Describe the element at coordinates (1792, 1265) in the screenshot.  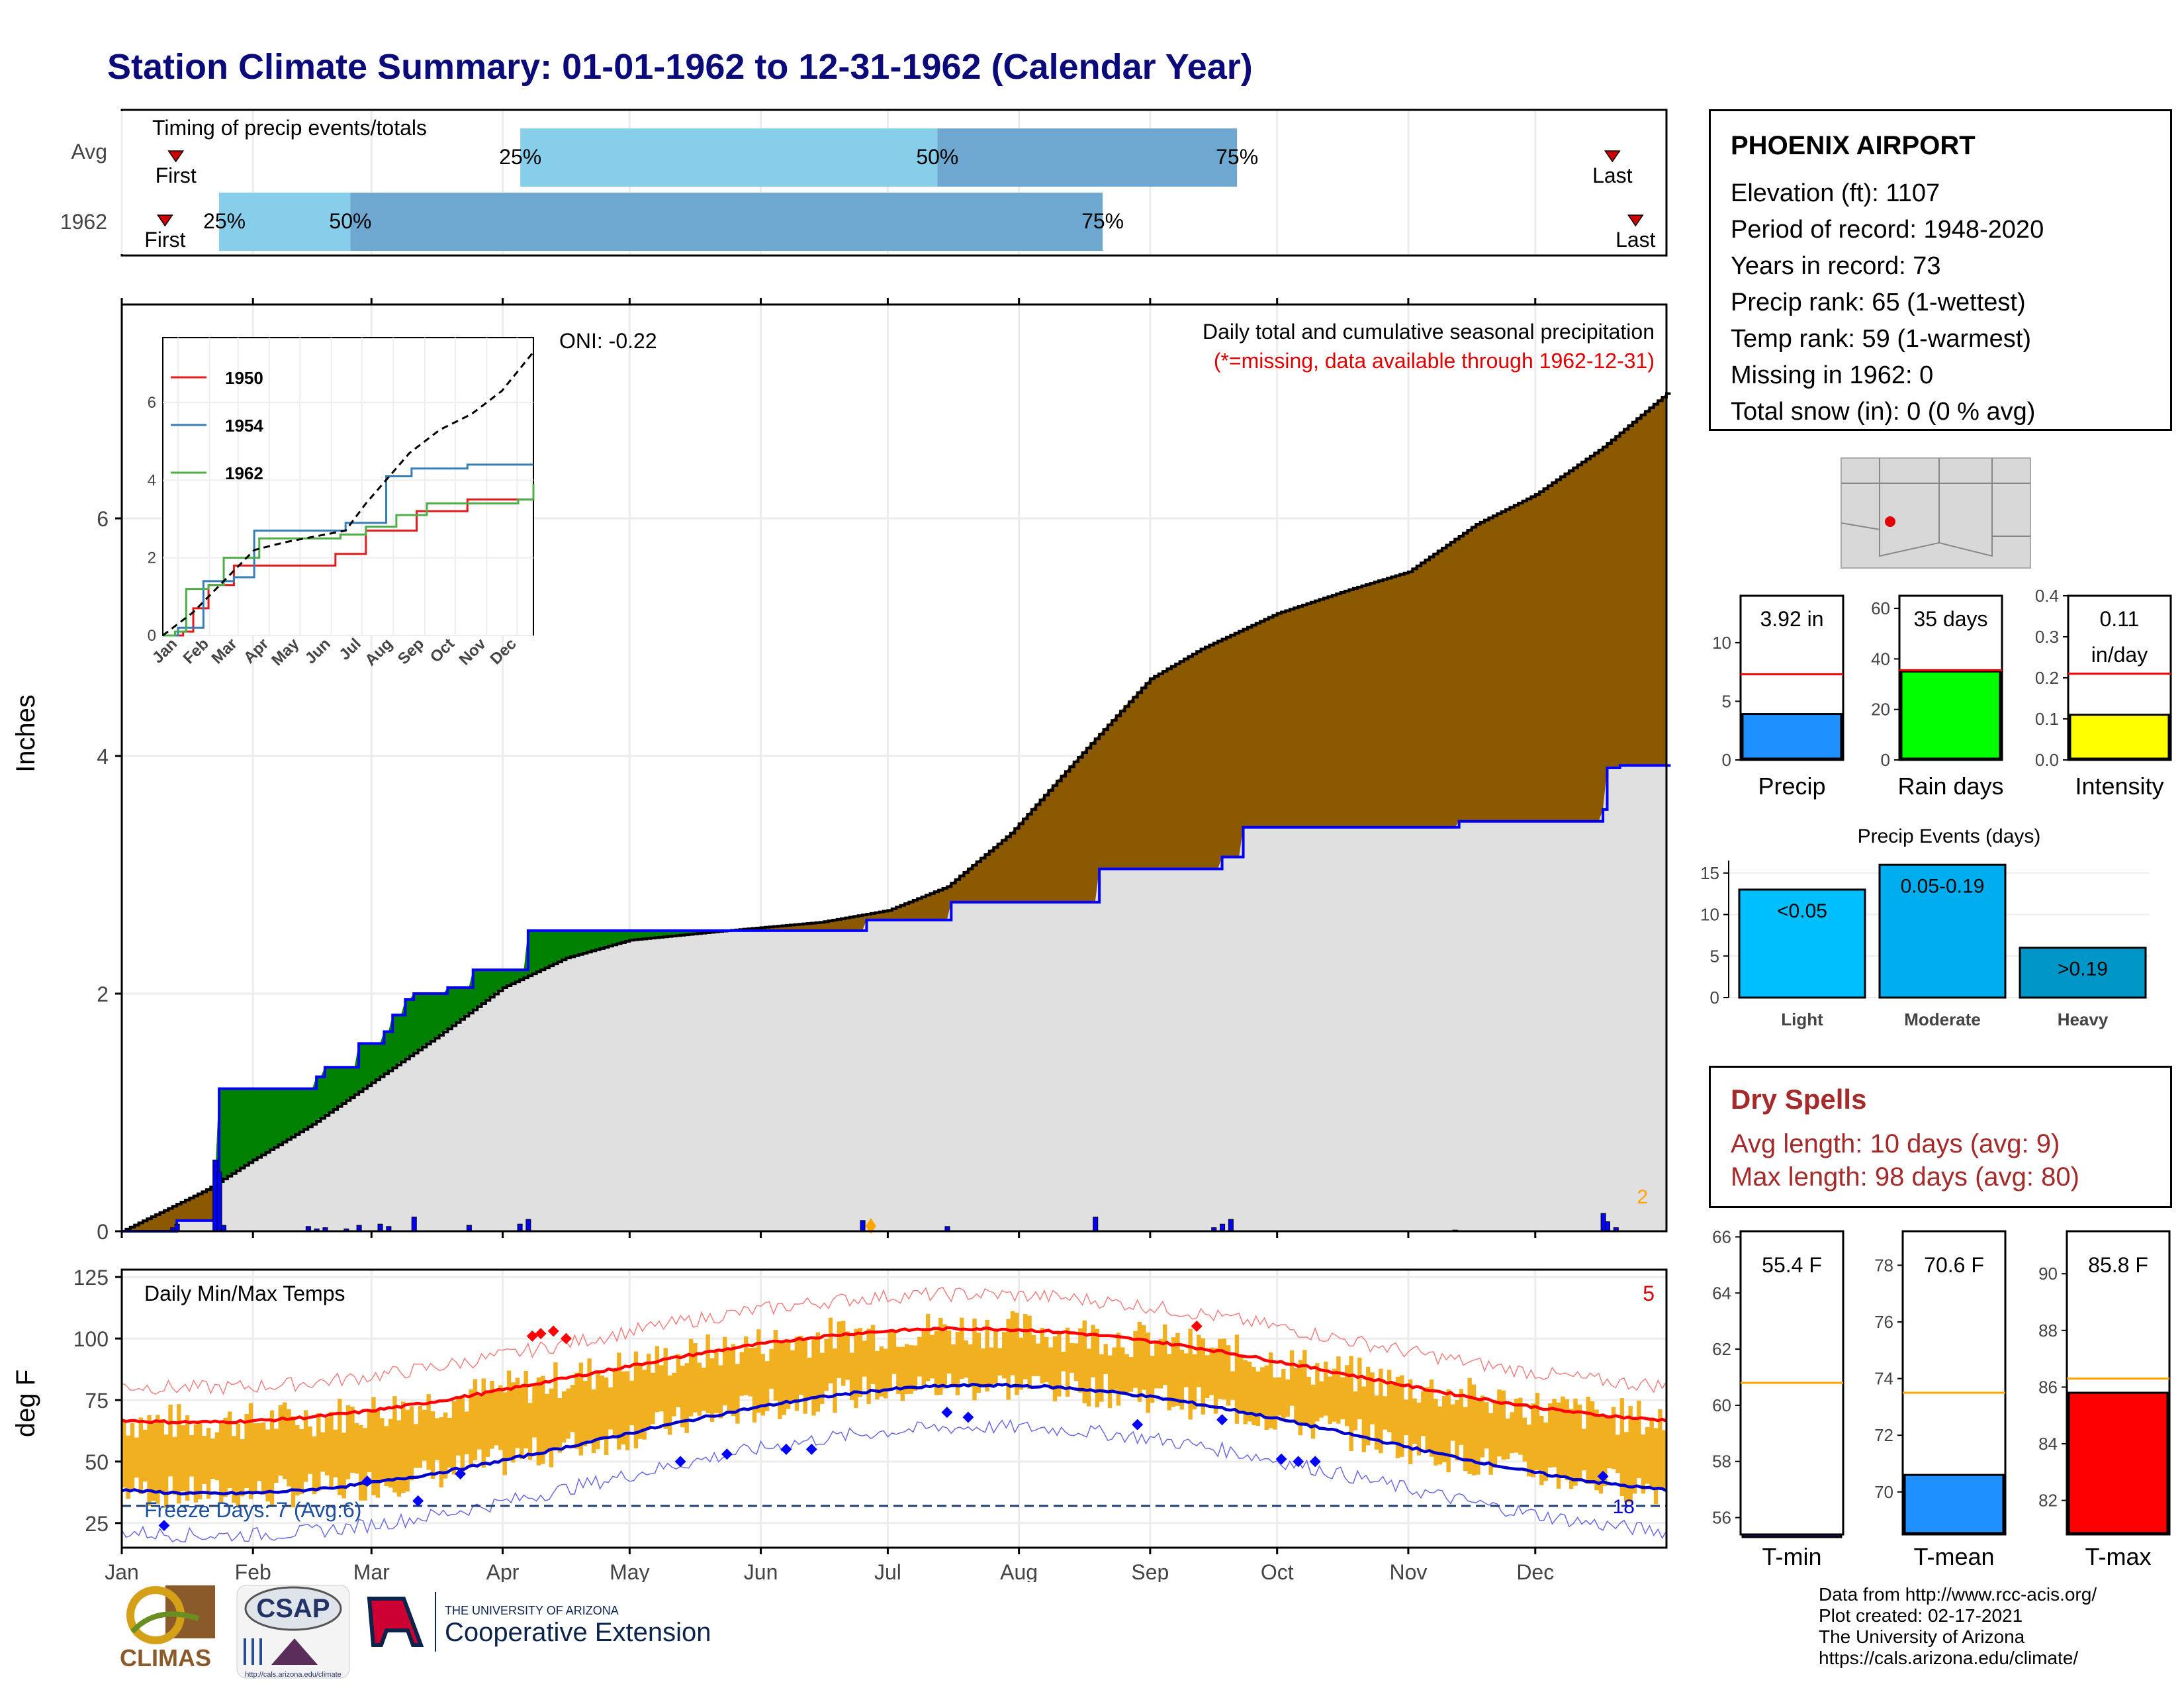
I see `temp-bar-value-label: 55.4 F` at that location.